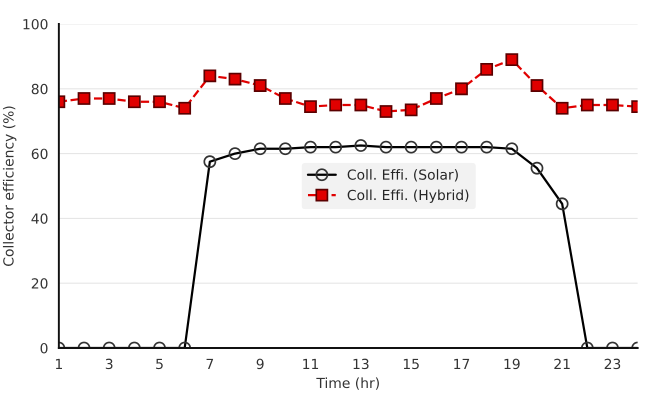 The image size is (654, 400). What do you see at coordinates (403, 175) in the screenshot?
I see `legend-label: Coll. Effi. (Solar)` at bounding box center [403, 175].